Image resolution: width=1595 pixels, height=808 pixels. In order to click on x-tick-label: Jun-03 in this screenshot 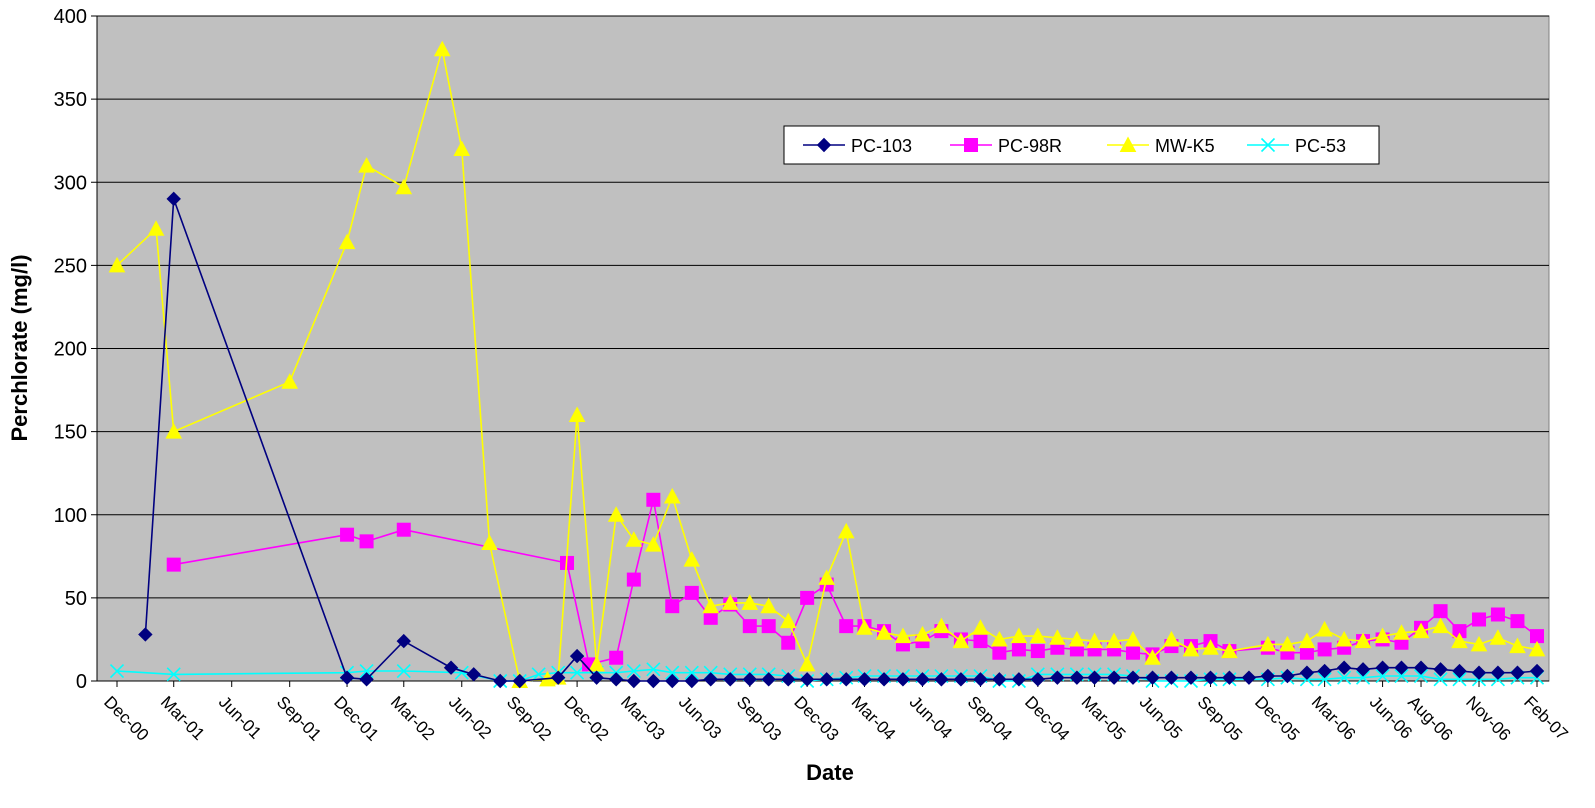, I will do `click(700, 717)`.